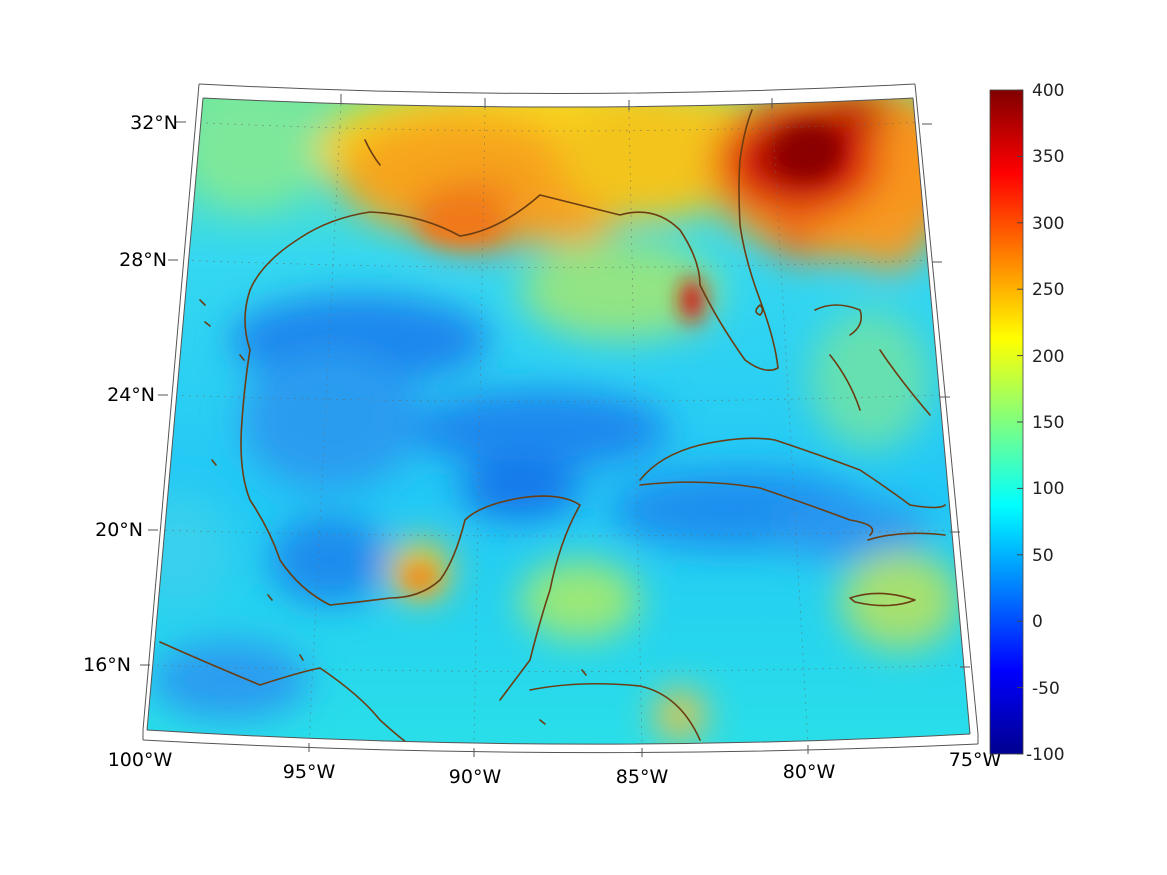  I want to click on colorbar-label-300: 300, so click(1048, 224).